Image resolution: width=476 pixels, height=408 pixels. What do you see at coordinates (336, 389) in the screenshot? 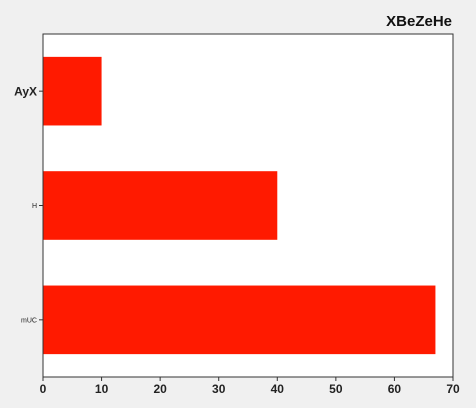
I see `x-tick-label: 50` at bounding box center [336, 389].